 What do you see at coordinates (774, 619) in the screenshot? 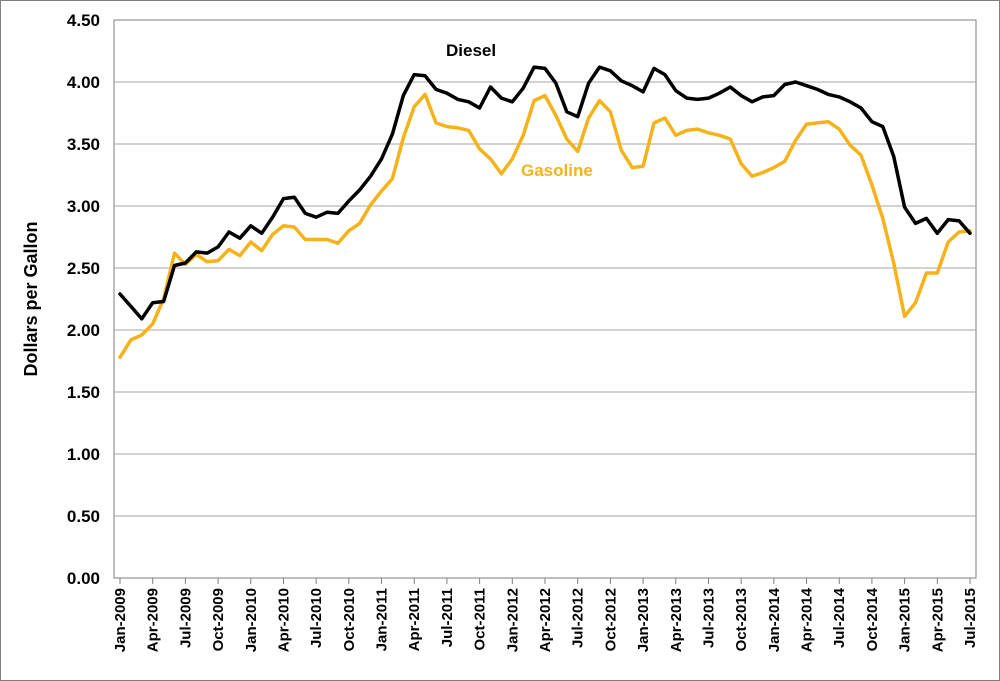
I see `x-tick-label: Jan-2014` at bounding box center [774, 619].